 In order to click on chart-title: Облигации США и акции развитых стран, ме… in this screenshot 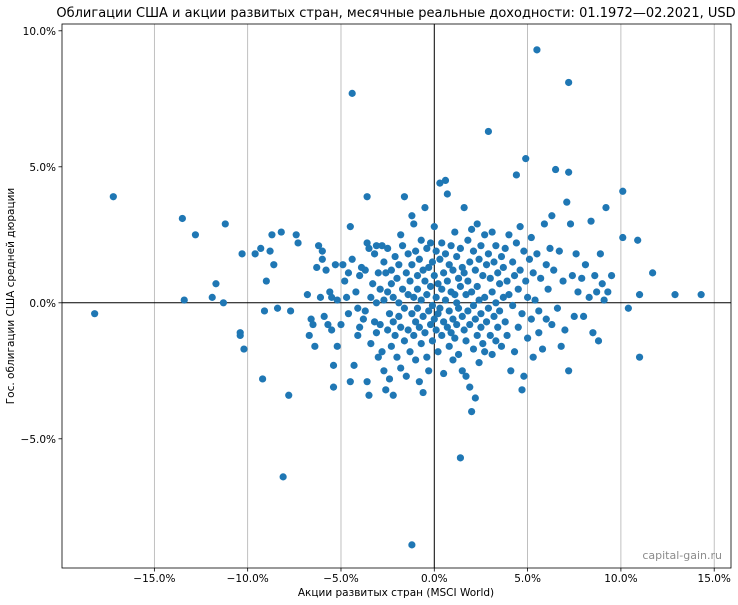, I will do `click(395, 13)`.